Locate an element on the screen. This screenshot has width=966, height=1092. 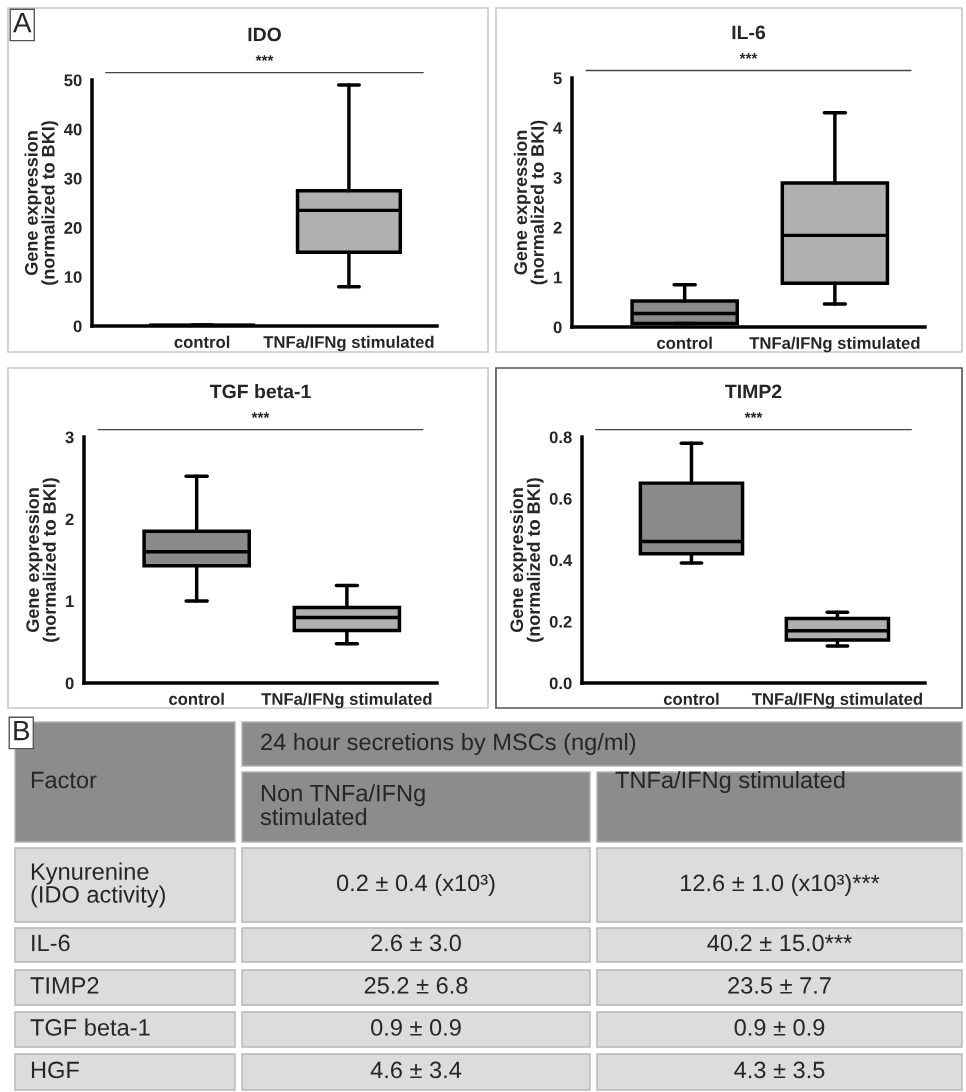
text: 2.6 ± 3.0 is located at coordinates (416, 943).